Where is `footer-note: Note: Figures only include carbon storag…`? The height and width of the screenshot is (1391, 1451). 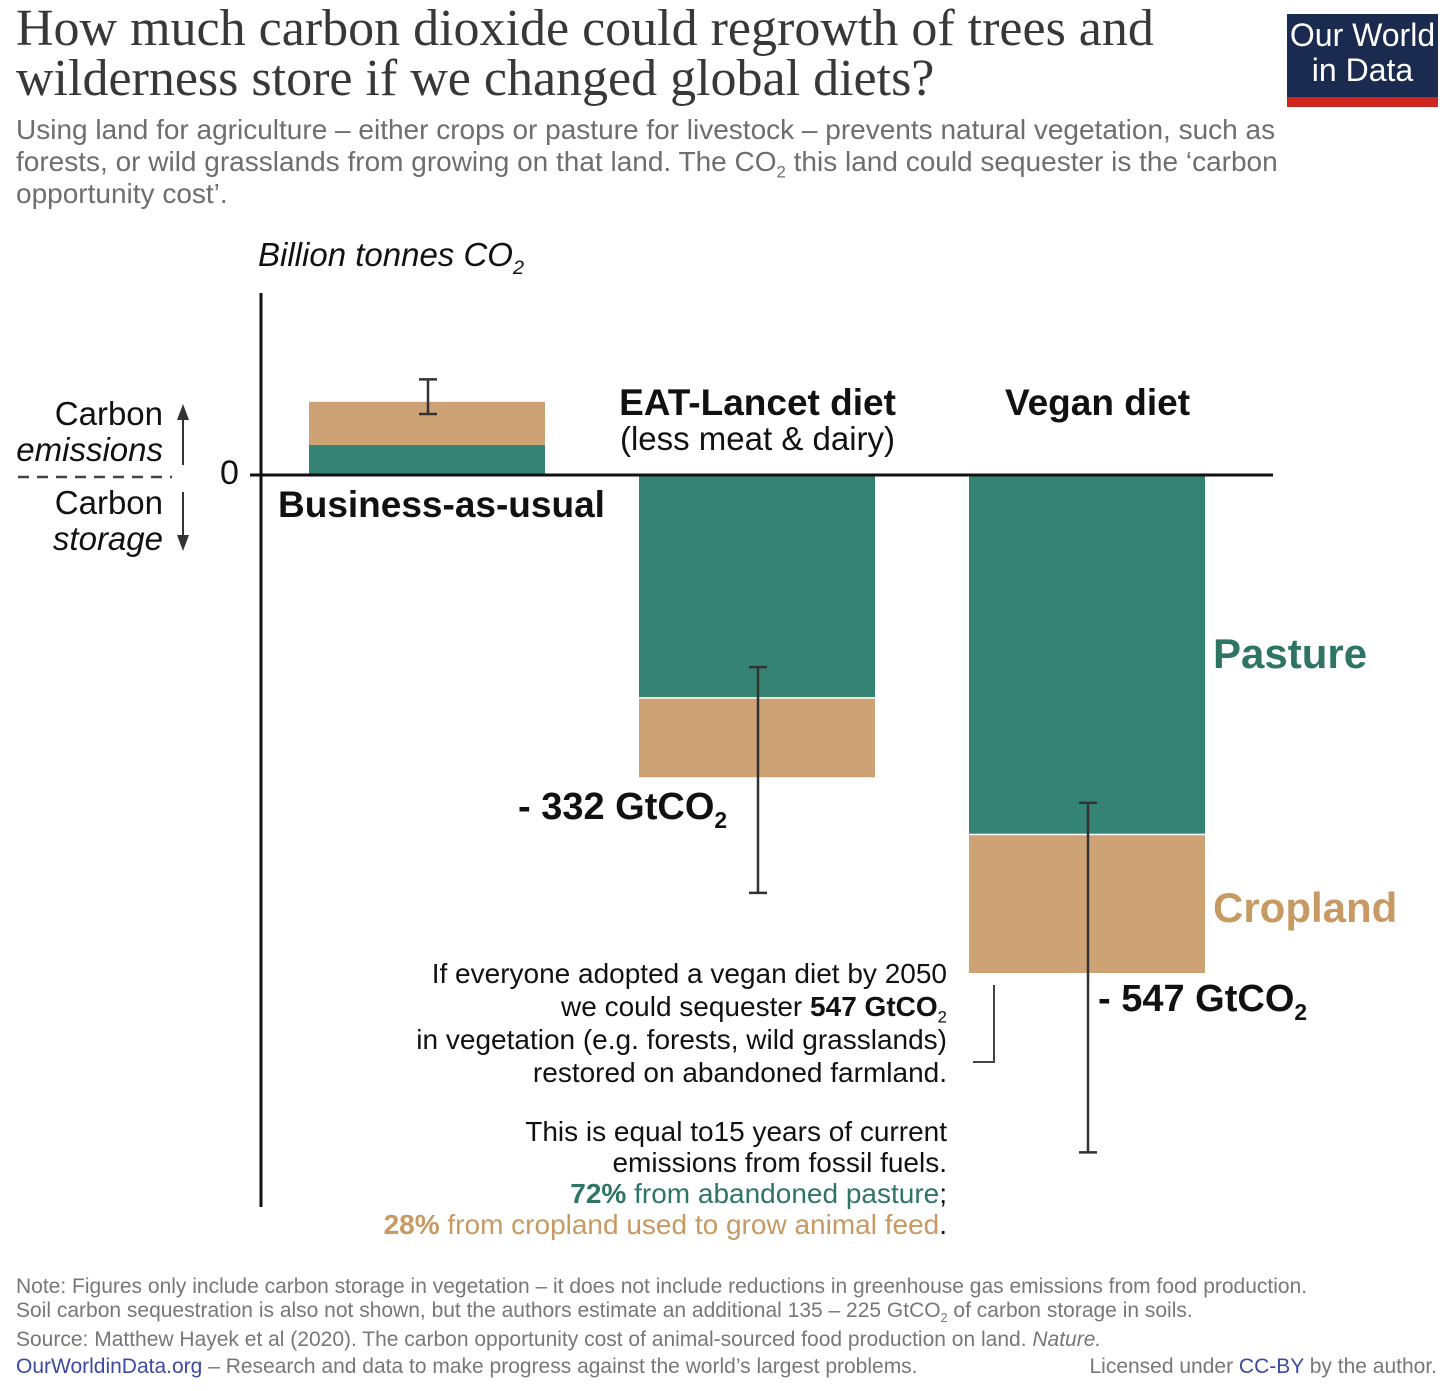 footer-note: Note: Figures only include carbon storag… is located at coordinates (662, 1300).